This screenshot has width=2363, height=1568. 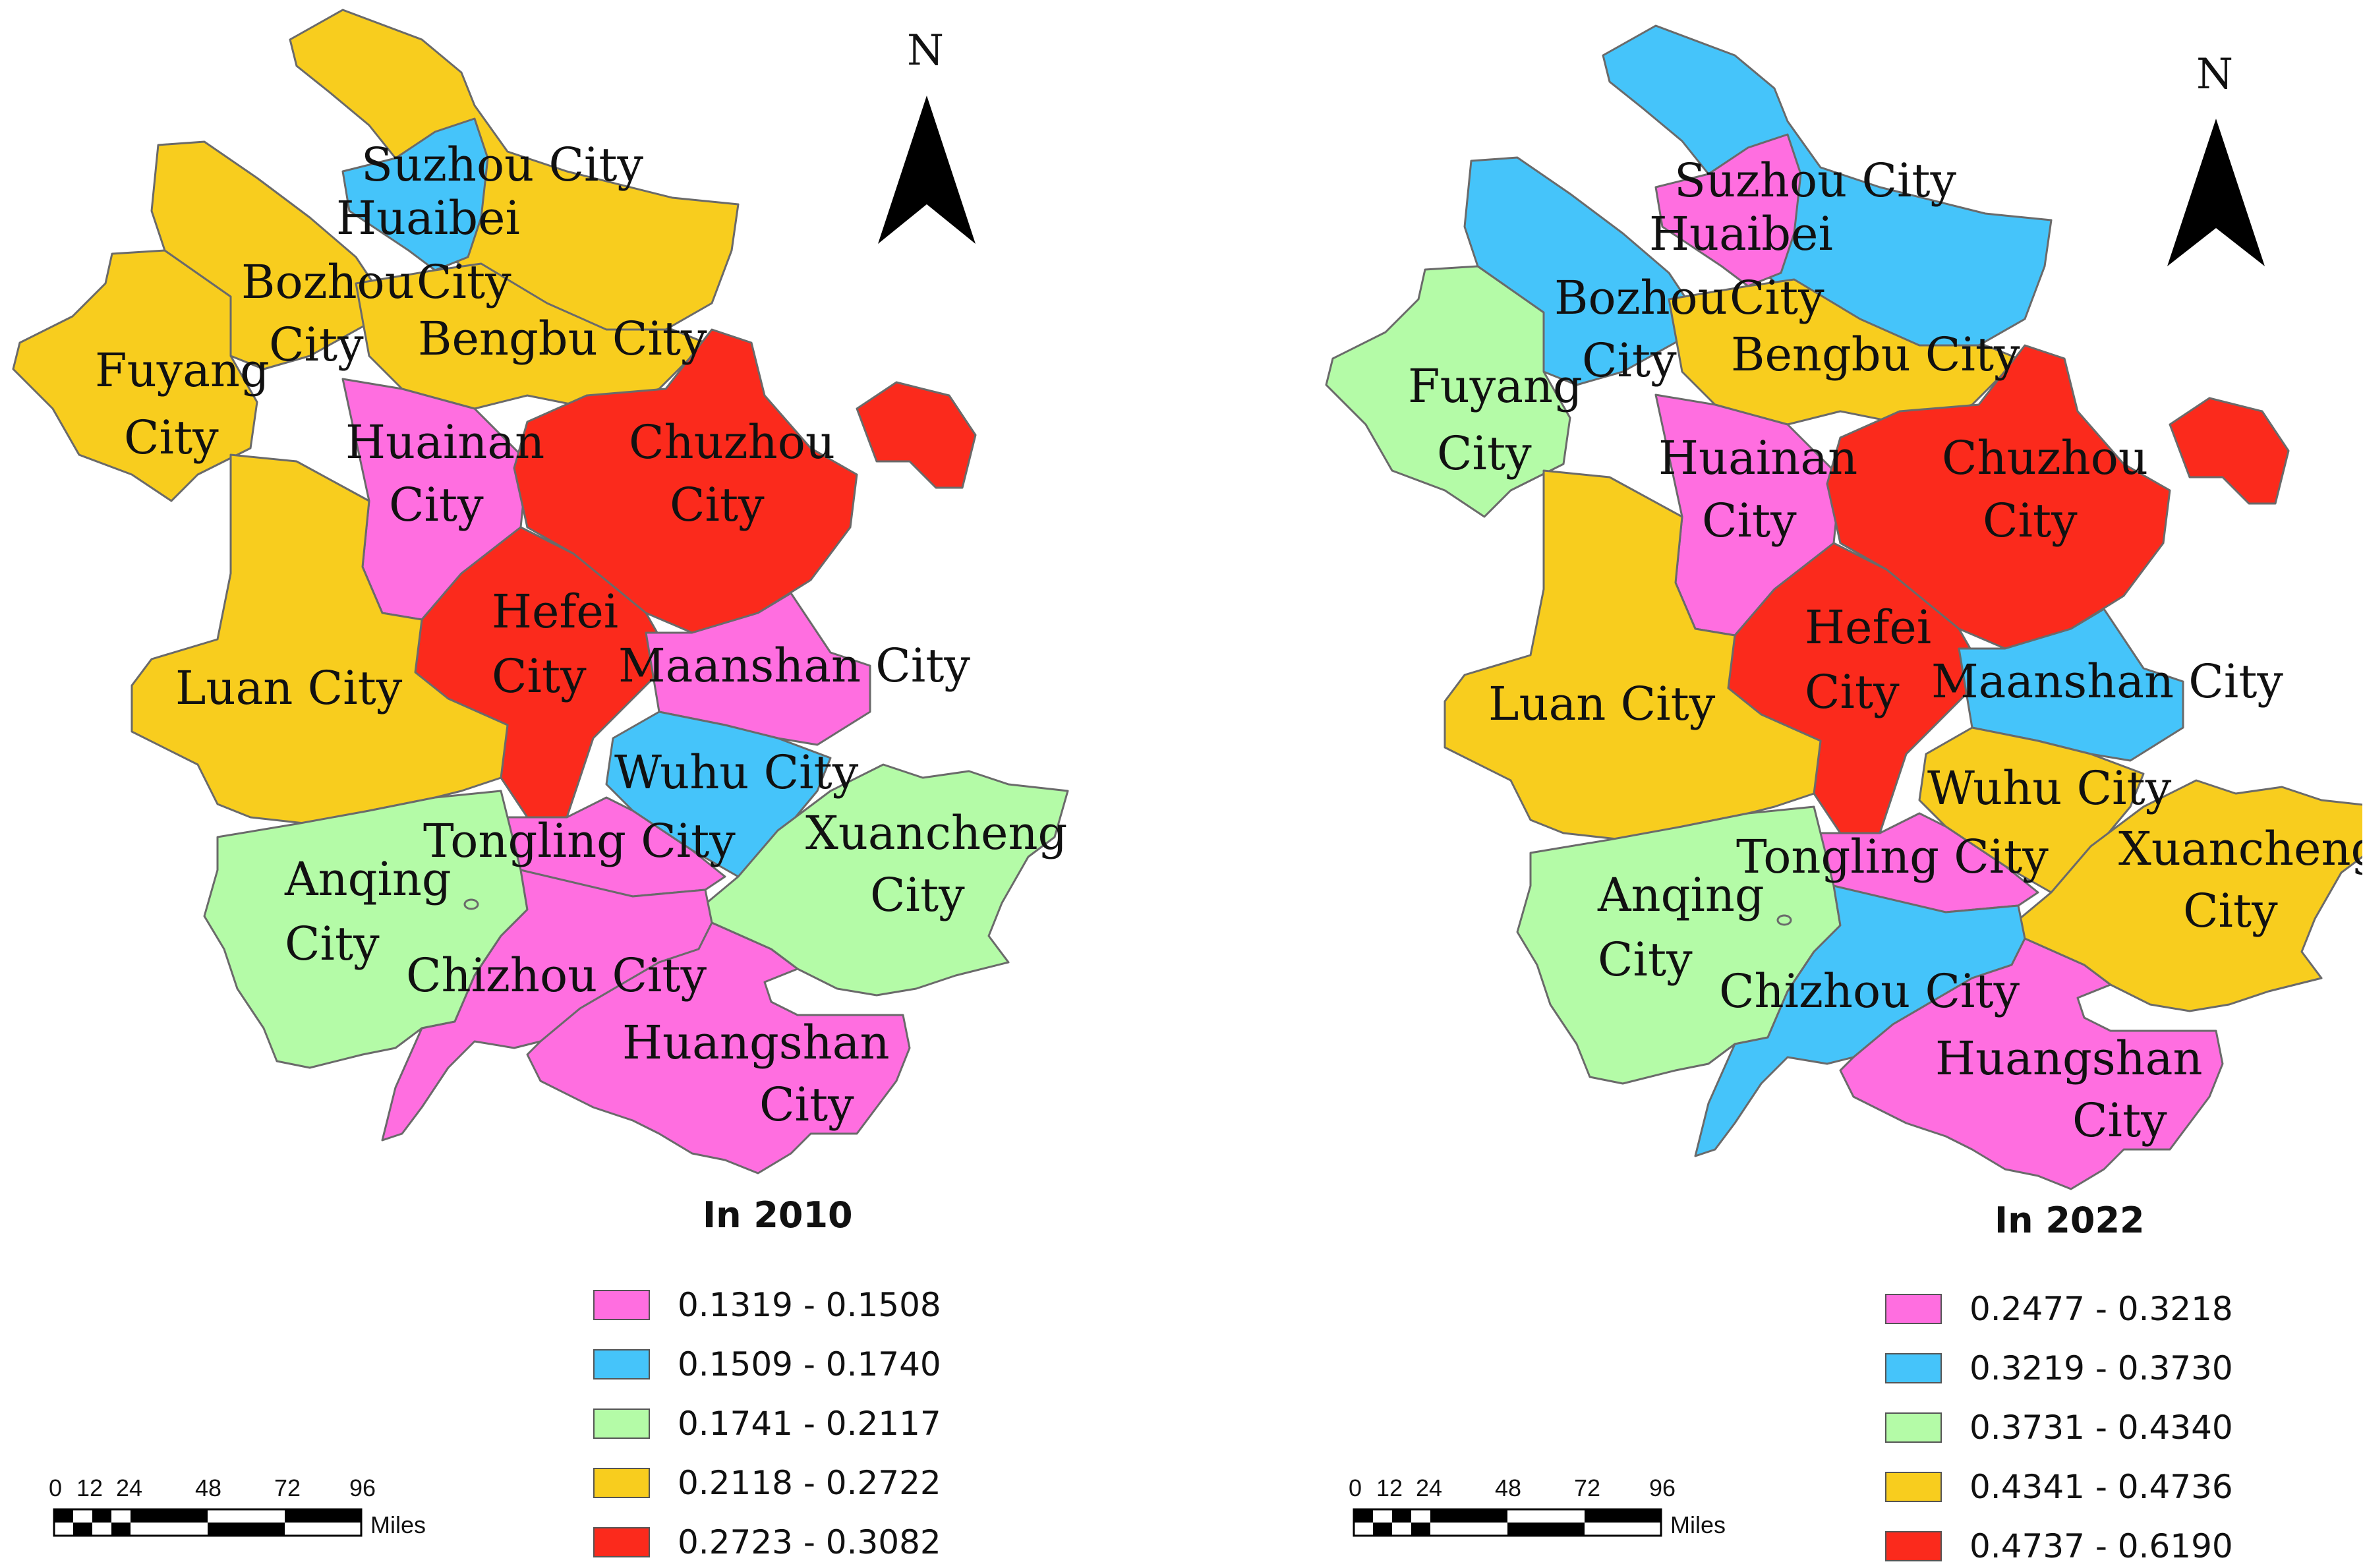 I want to click on scale-tick-48: 48, so click(x=208, y=1487).